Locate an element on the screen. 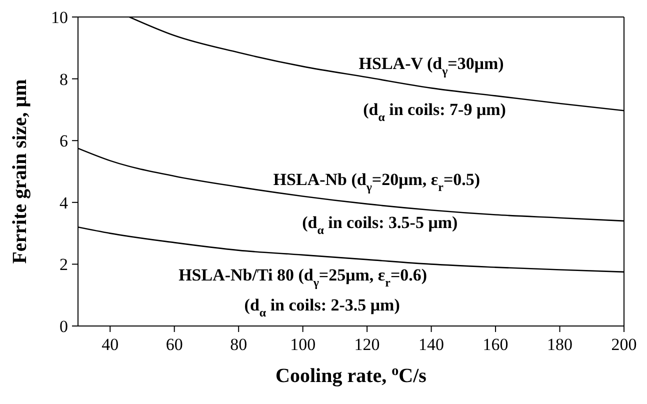 The width and height of the screenshot is (647, 404). y-tick-label: 8 is located at coordinates (64, 79).